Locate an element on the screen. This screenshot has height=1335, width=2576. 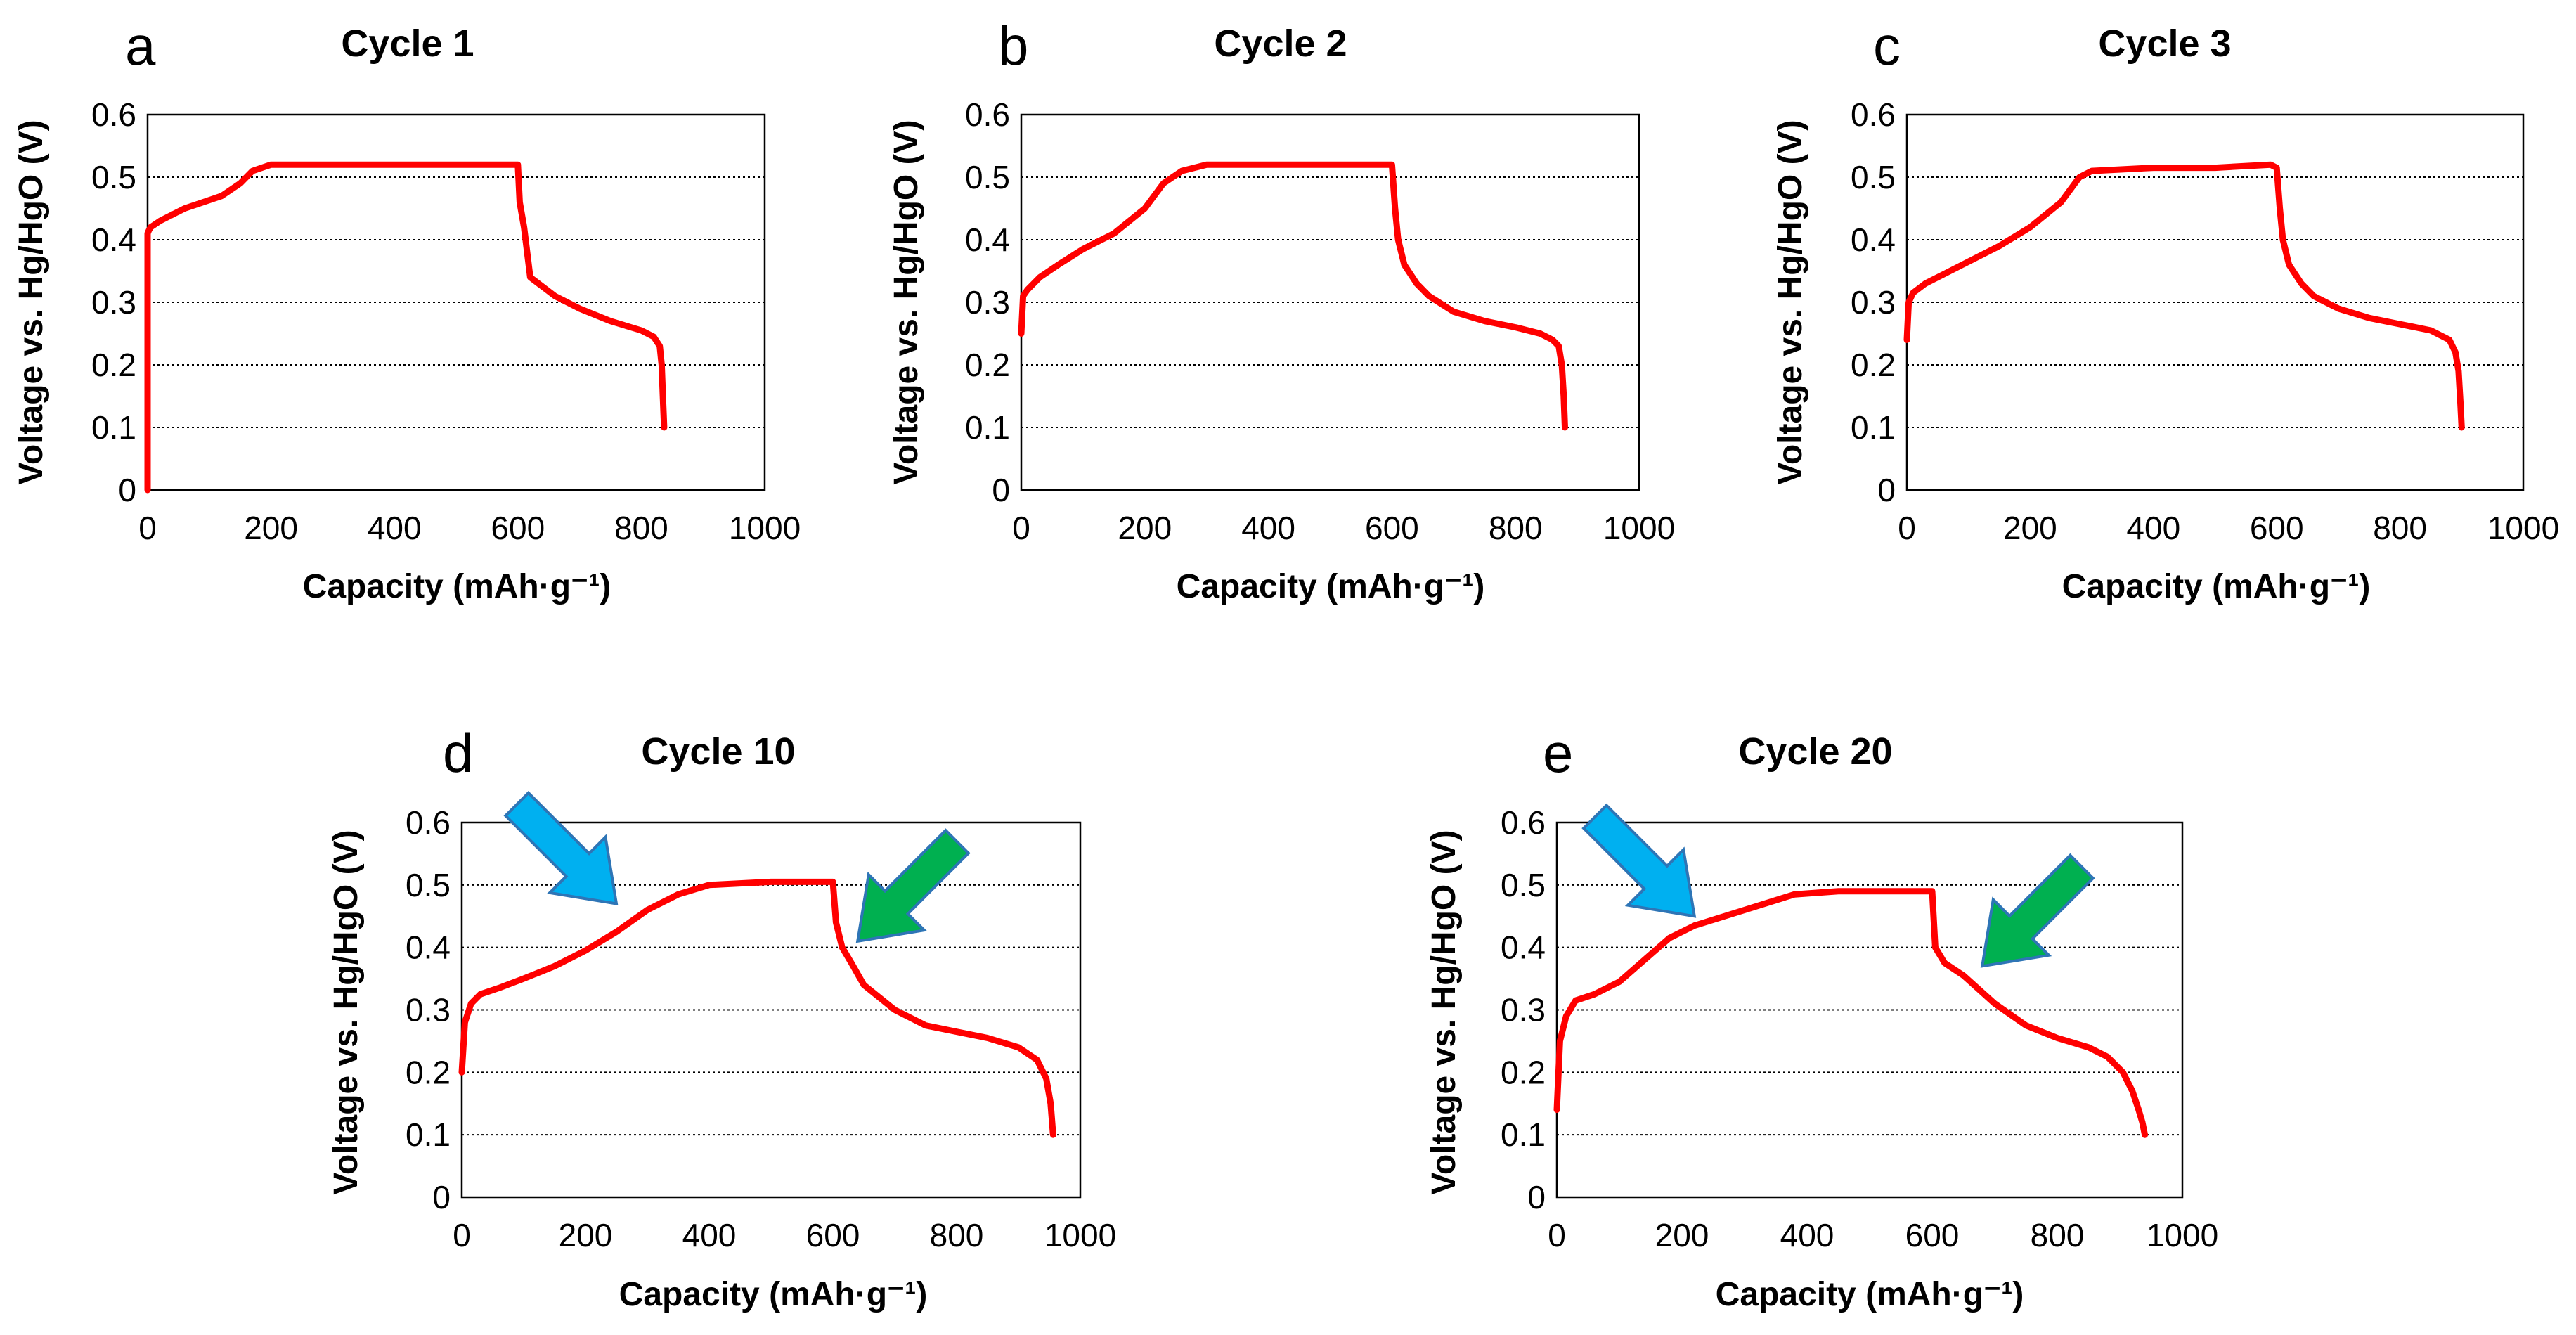
chart-title: Cycle 20 is located at coordinates (1815, 751).